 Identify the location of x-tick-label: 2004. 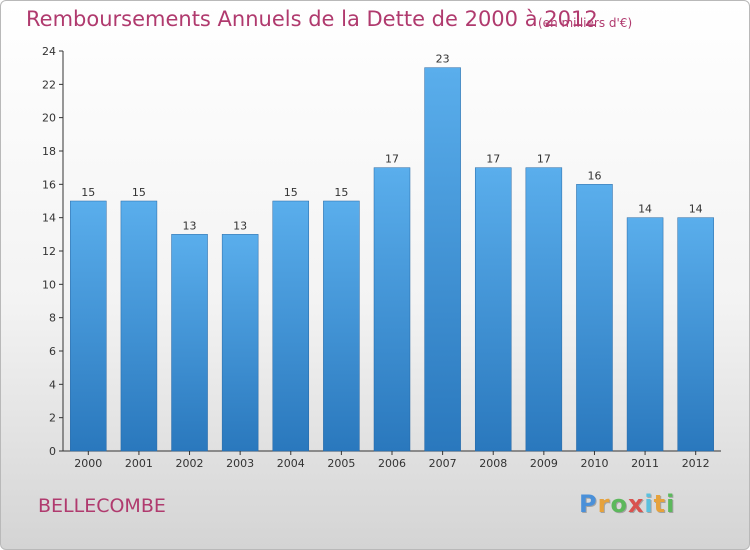
(291, 463).